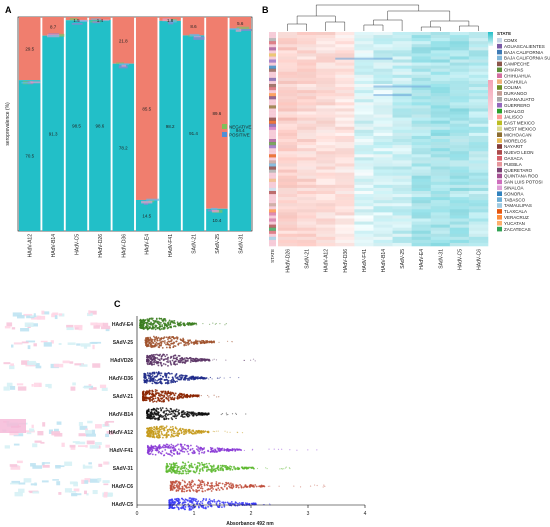 The width and height of the screenshot is (550, 527). I want to click on swarm-point-HAdVD26, so click(190, 362).